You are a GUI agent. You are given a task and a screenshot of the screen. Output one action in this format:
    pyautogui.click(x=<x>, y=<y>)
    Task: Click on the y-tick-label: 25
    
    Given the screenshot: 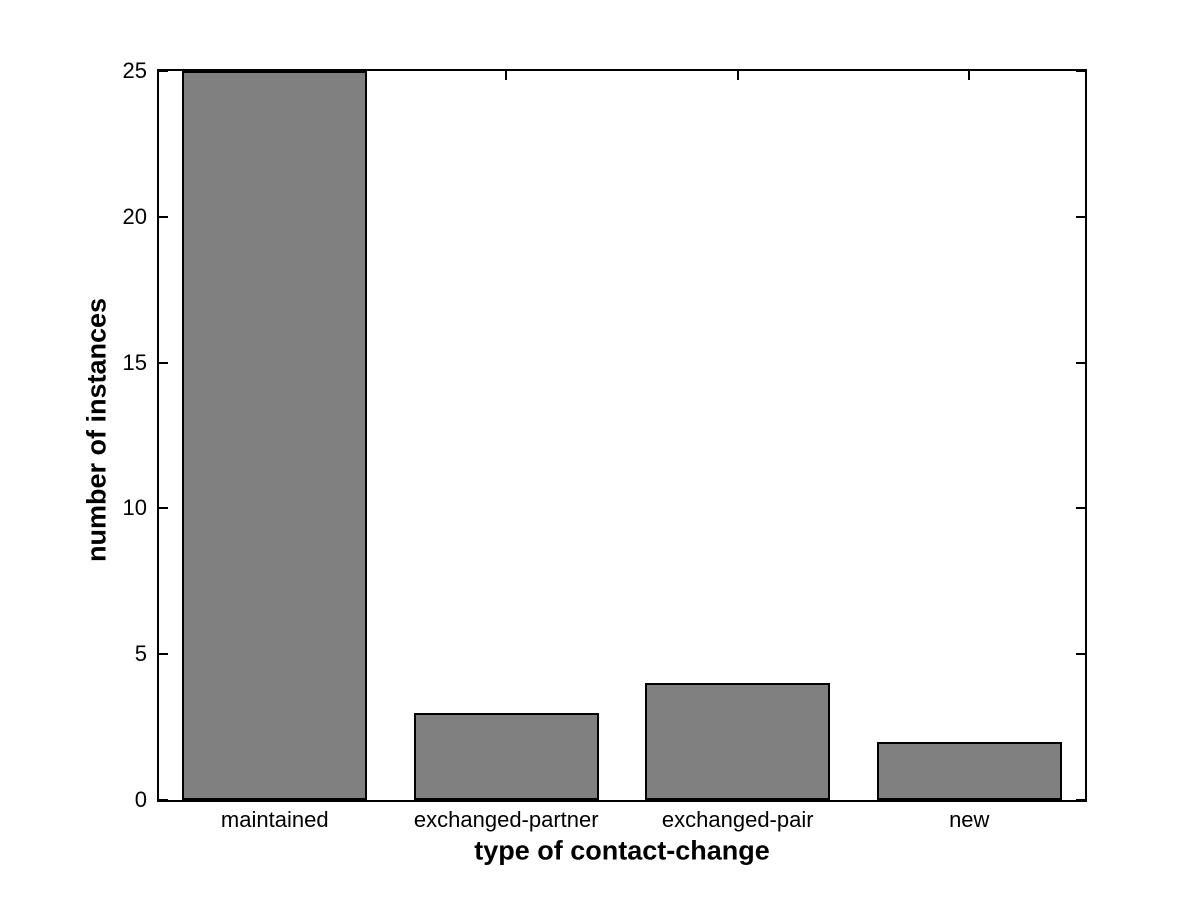 What is the action you would take?
    pyautogui.click(x=134, y=70)
    